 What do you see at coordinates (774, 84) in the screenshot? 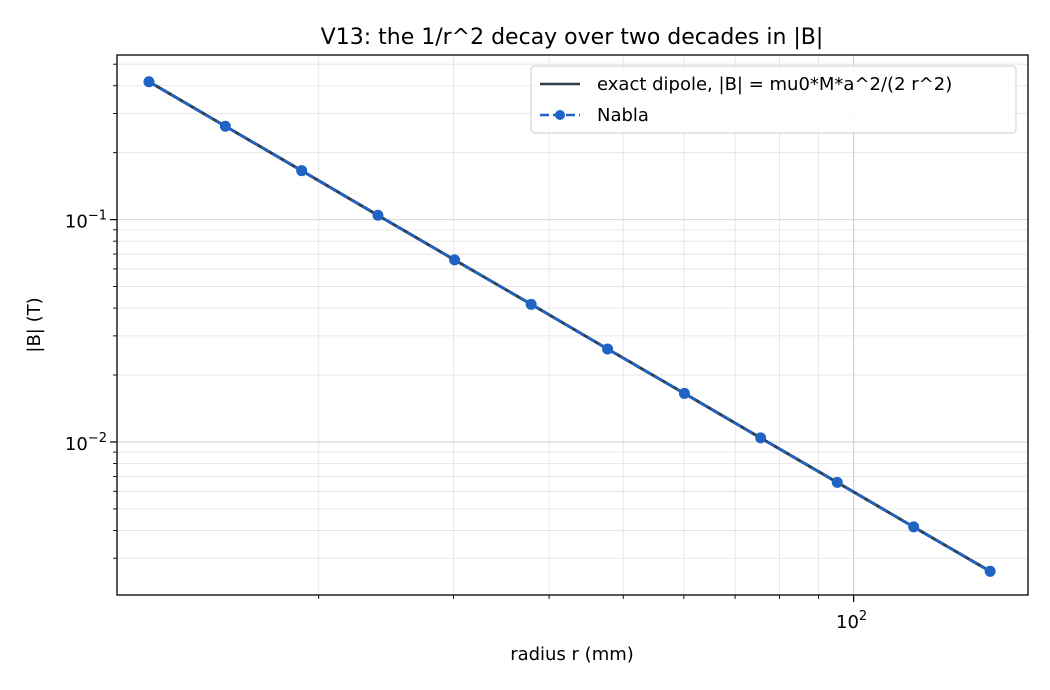
I see `legend-label-exact: exact dipole, |B| = mu0*M*a^2/(2 r^2)` at bounding box center [774, 84].